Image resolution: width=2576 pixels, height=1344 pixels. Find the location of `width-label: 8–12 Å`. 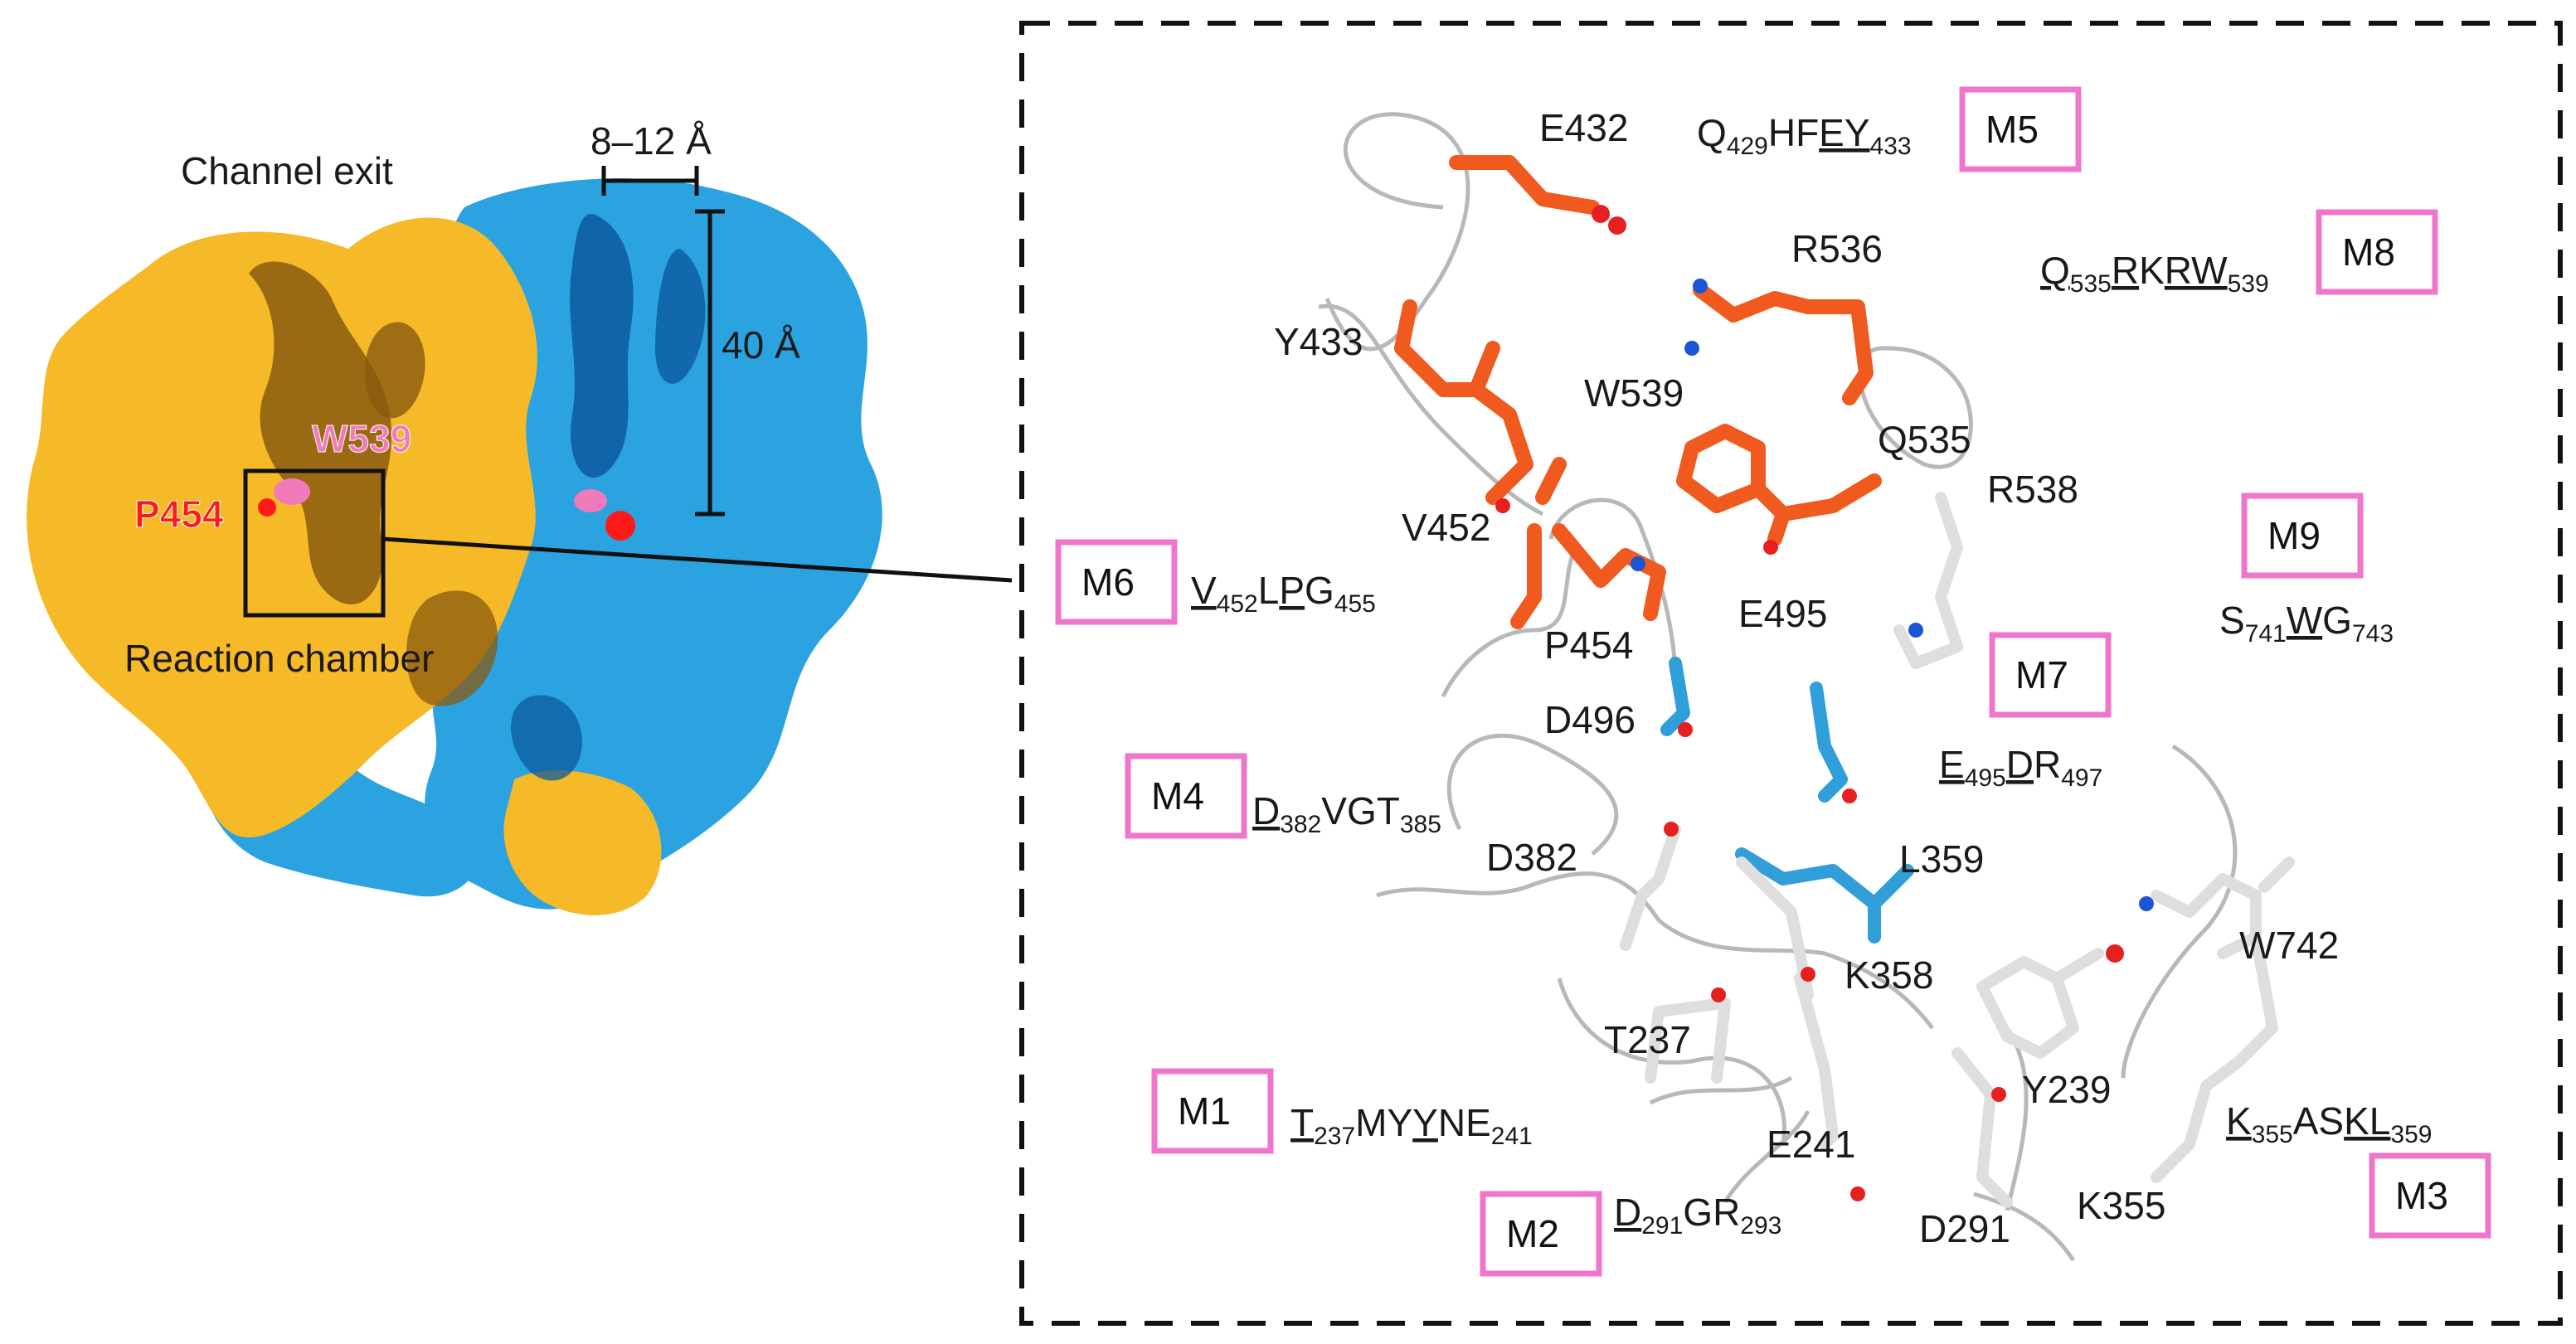

width-label: 8–12 Å is located at coordinates (651, 141).